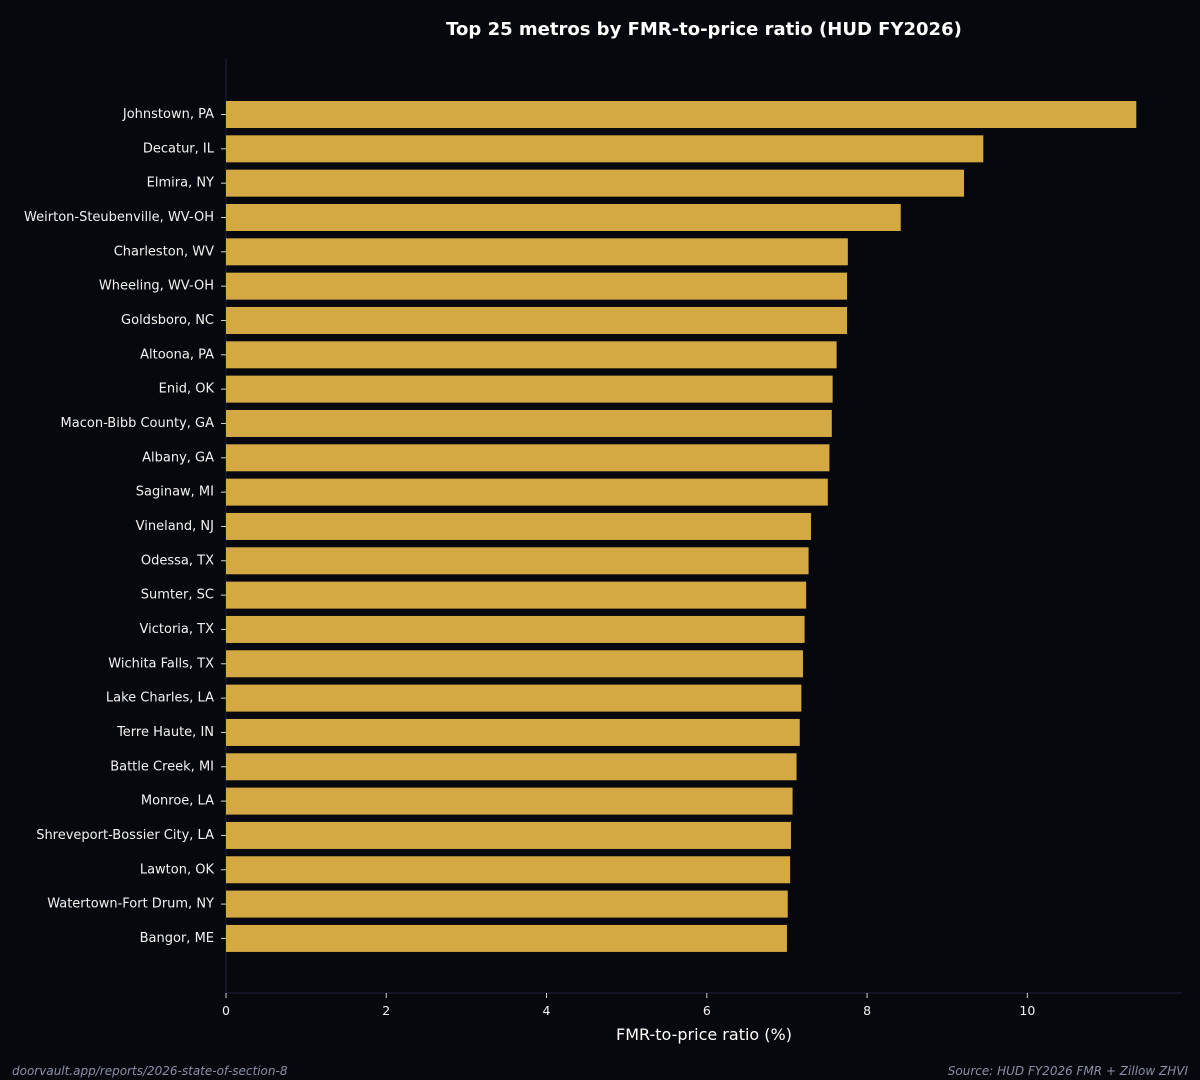 This screenshot has height=1080, width=1200. What do you see at coordinates (179, 148) in the screenshot?
I see `category-label: Decatur, IL` at bounding box center [179, 148].